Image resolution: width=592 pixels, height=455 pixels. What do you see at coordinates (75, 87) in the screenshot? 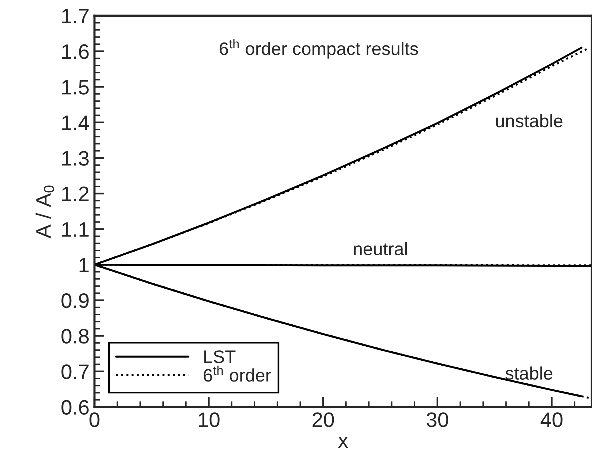
I see `y-tick-label: 1.5` at bounding box center [75, 87].